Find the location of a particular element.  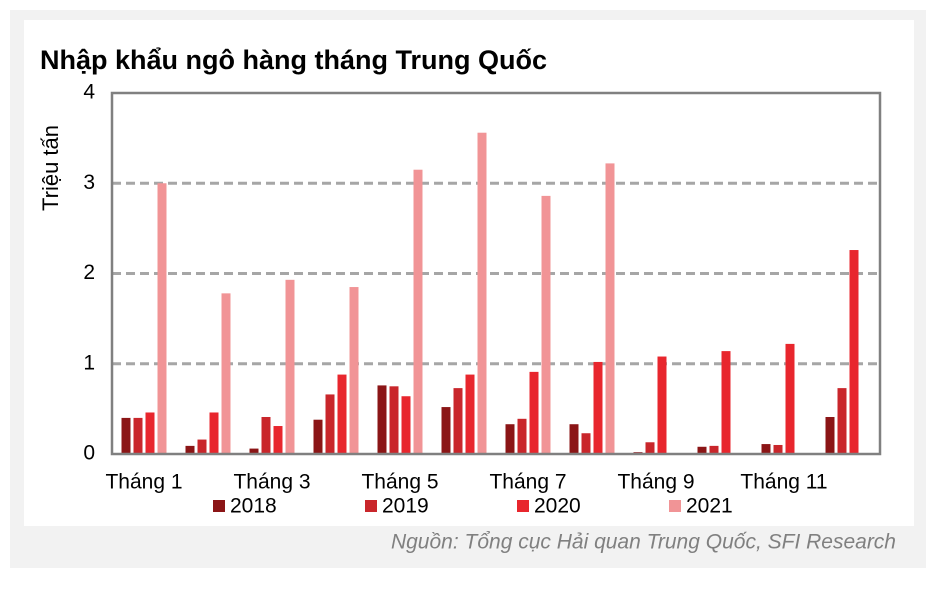

legend-label: 2020 is located at coordinates (557, 506).